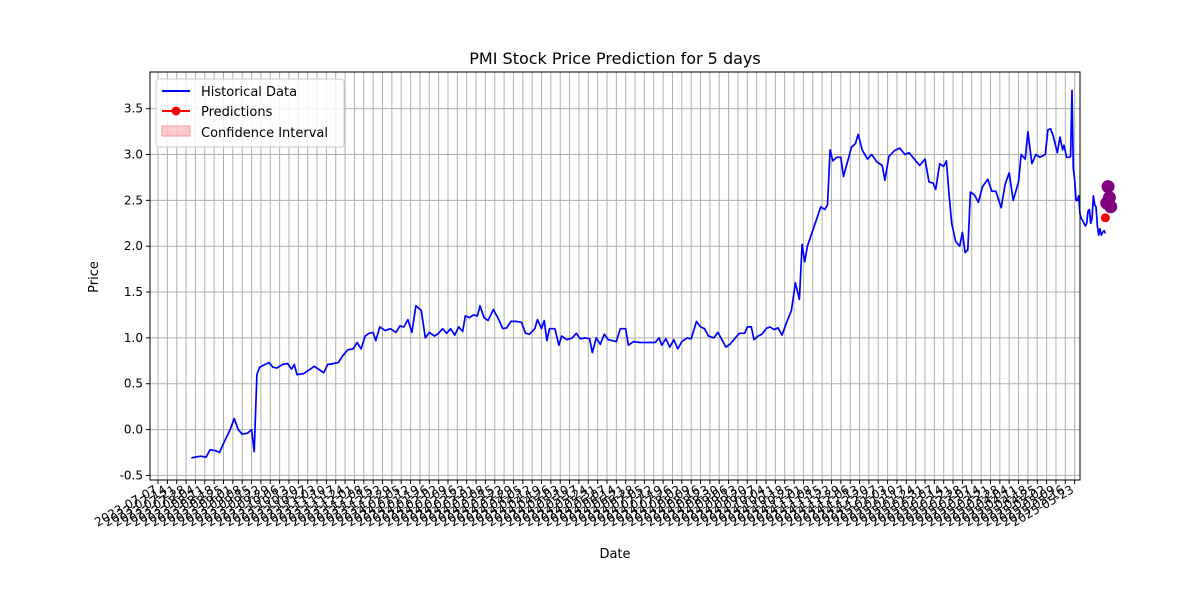 Image resolution: width=1200 pixels, height=600 pixels. What do you see at coordinates (133, 384) in the screenshot?
I see `y-tick-label: 0.5` at bounding box center [133, 384].